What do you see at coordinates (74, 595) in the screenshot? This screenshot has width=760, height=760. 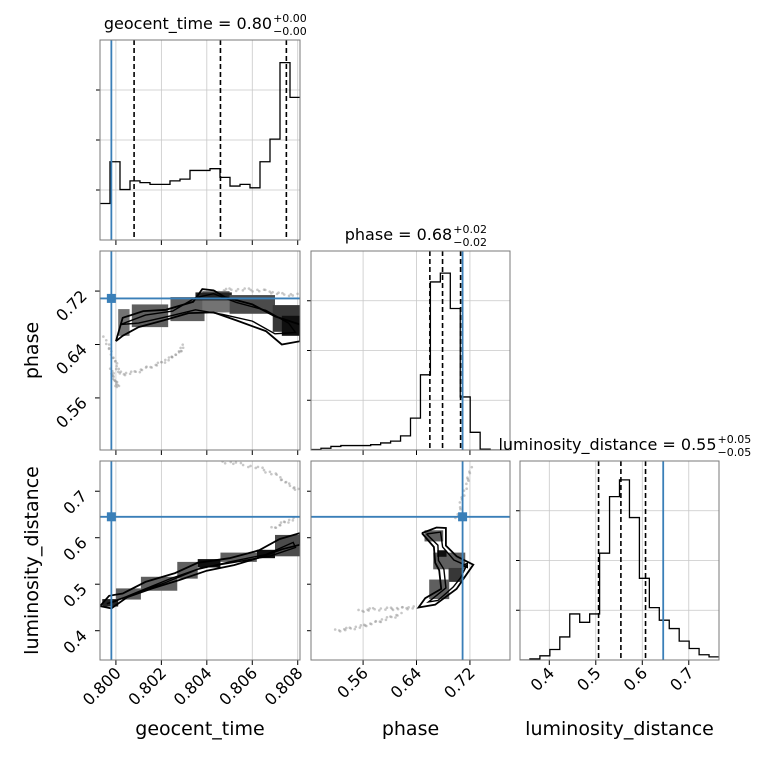 I see `y-tick-label: 0.5` at bounding box center [74, 595].